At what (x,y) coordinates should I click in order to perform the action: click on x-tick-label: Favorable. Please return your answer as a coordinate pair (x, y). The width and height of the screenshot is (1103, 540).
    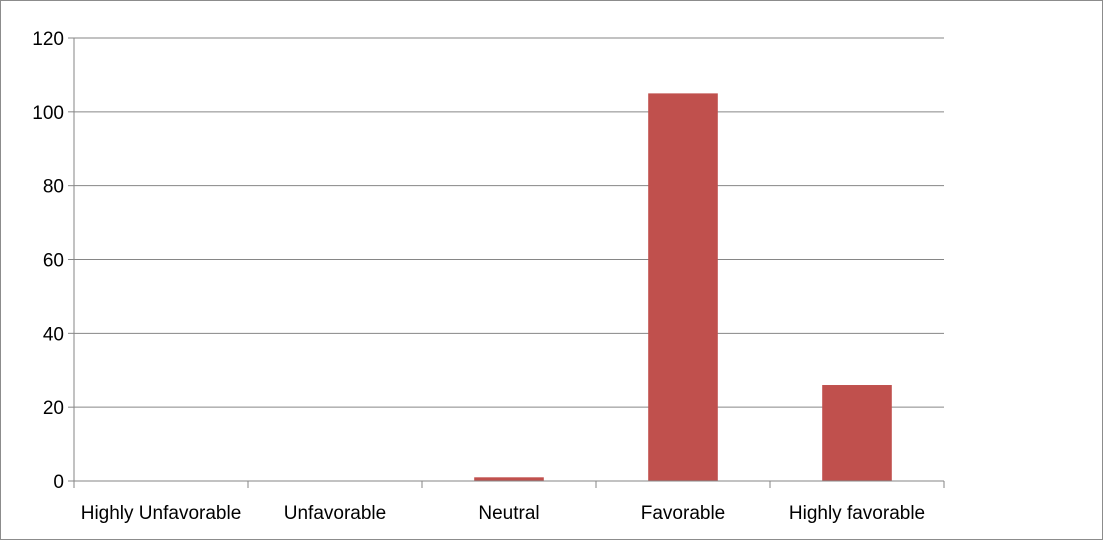
    Looking at the image, I should click on (683, 513).